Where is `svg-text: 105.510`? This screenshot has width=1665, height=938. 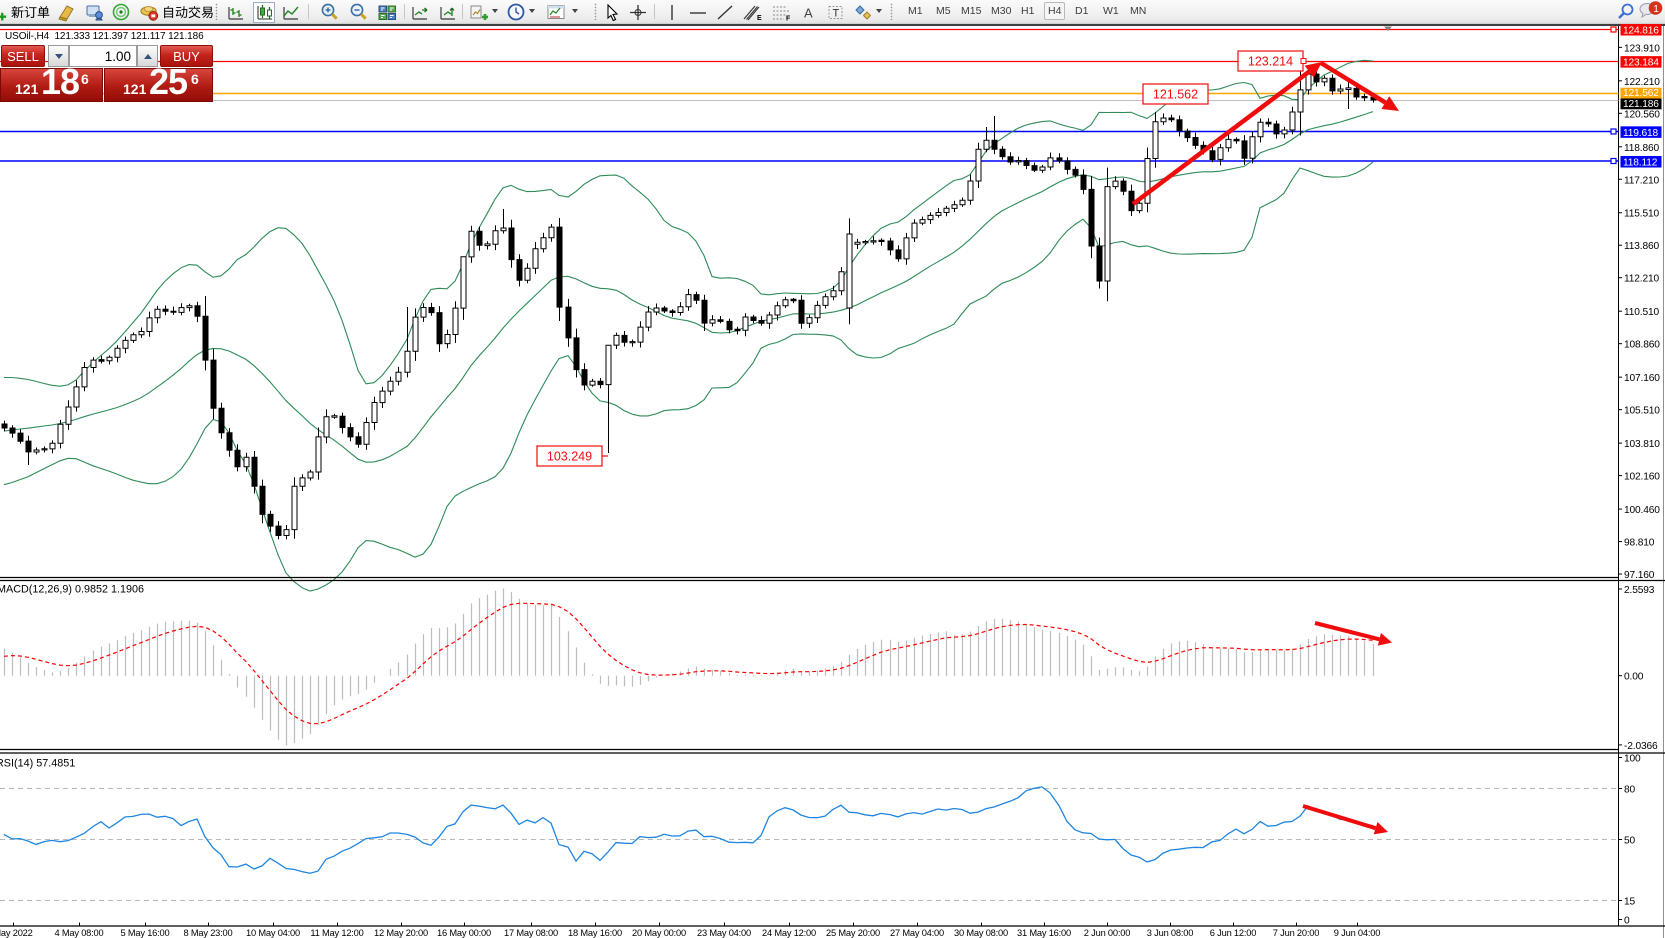 svg-text: 105.510 is located at coordinates (1642, 411).